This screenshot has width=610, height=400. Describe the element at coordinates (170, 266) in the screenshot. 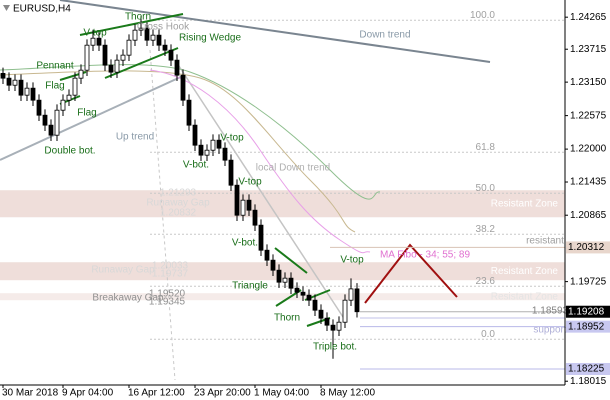

I see `annotation: 1.20033` at that location.